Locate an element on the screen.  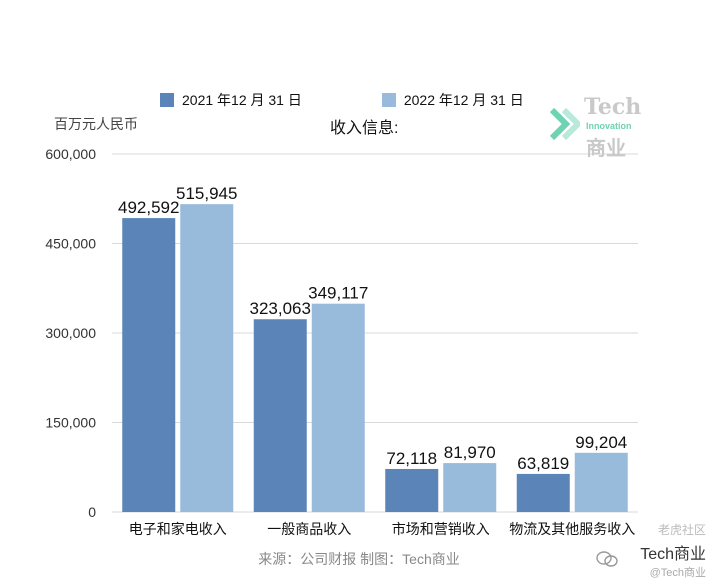
x-tick-label: 市场和营销收入 is located at coordinates (441, 529).